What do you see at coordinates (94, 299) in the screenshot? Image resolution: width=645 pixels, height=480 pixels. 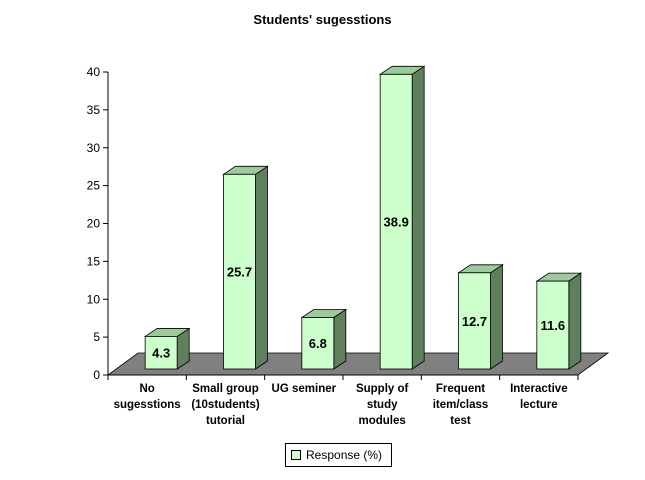 I see `y-tick-label: 10` at bounding box center [94, 299].